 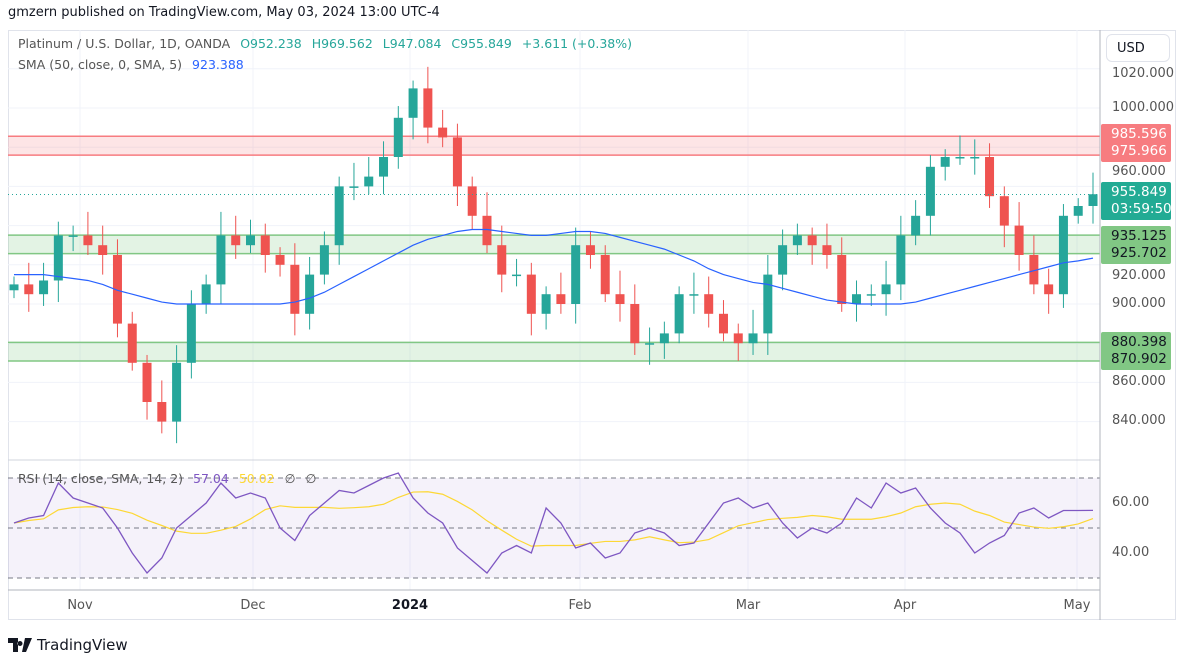 I want to click on resistance-bottom-value: 975.966, so click(x=1139, y=151).